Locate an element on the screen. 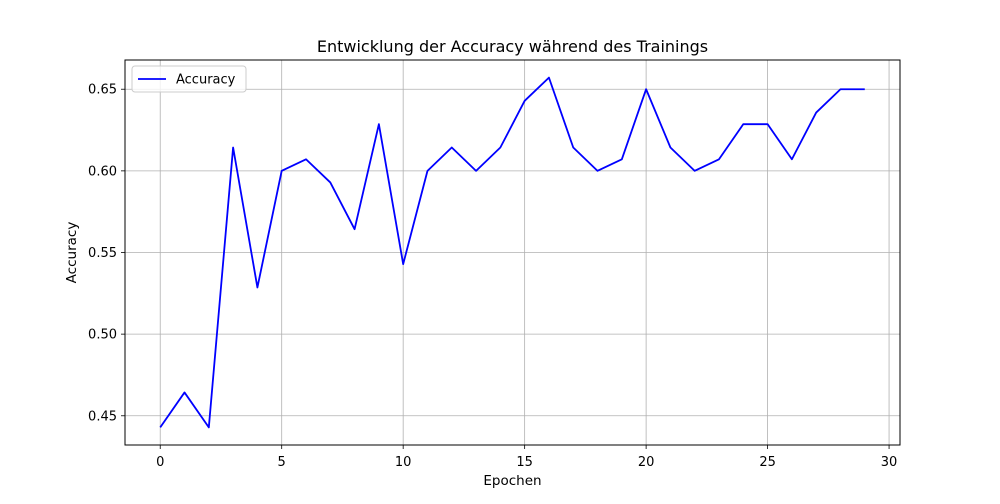  y-tick-label: 0.55 is located at coordinates (102, 253).